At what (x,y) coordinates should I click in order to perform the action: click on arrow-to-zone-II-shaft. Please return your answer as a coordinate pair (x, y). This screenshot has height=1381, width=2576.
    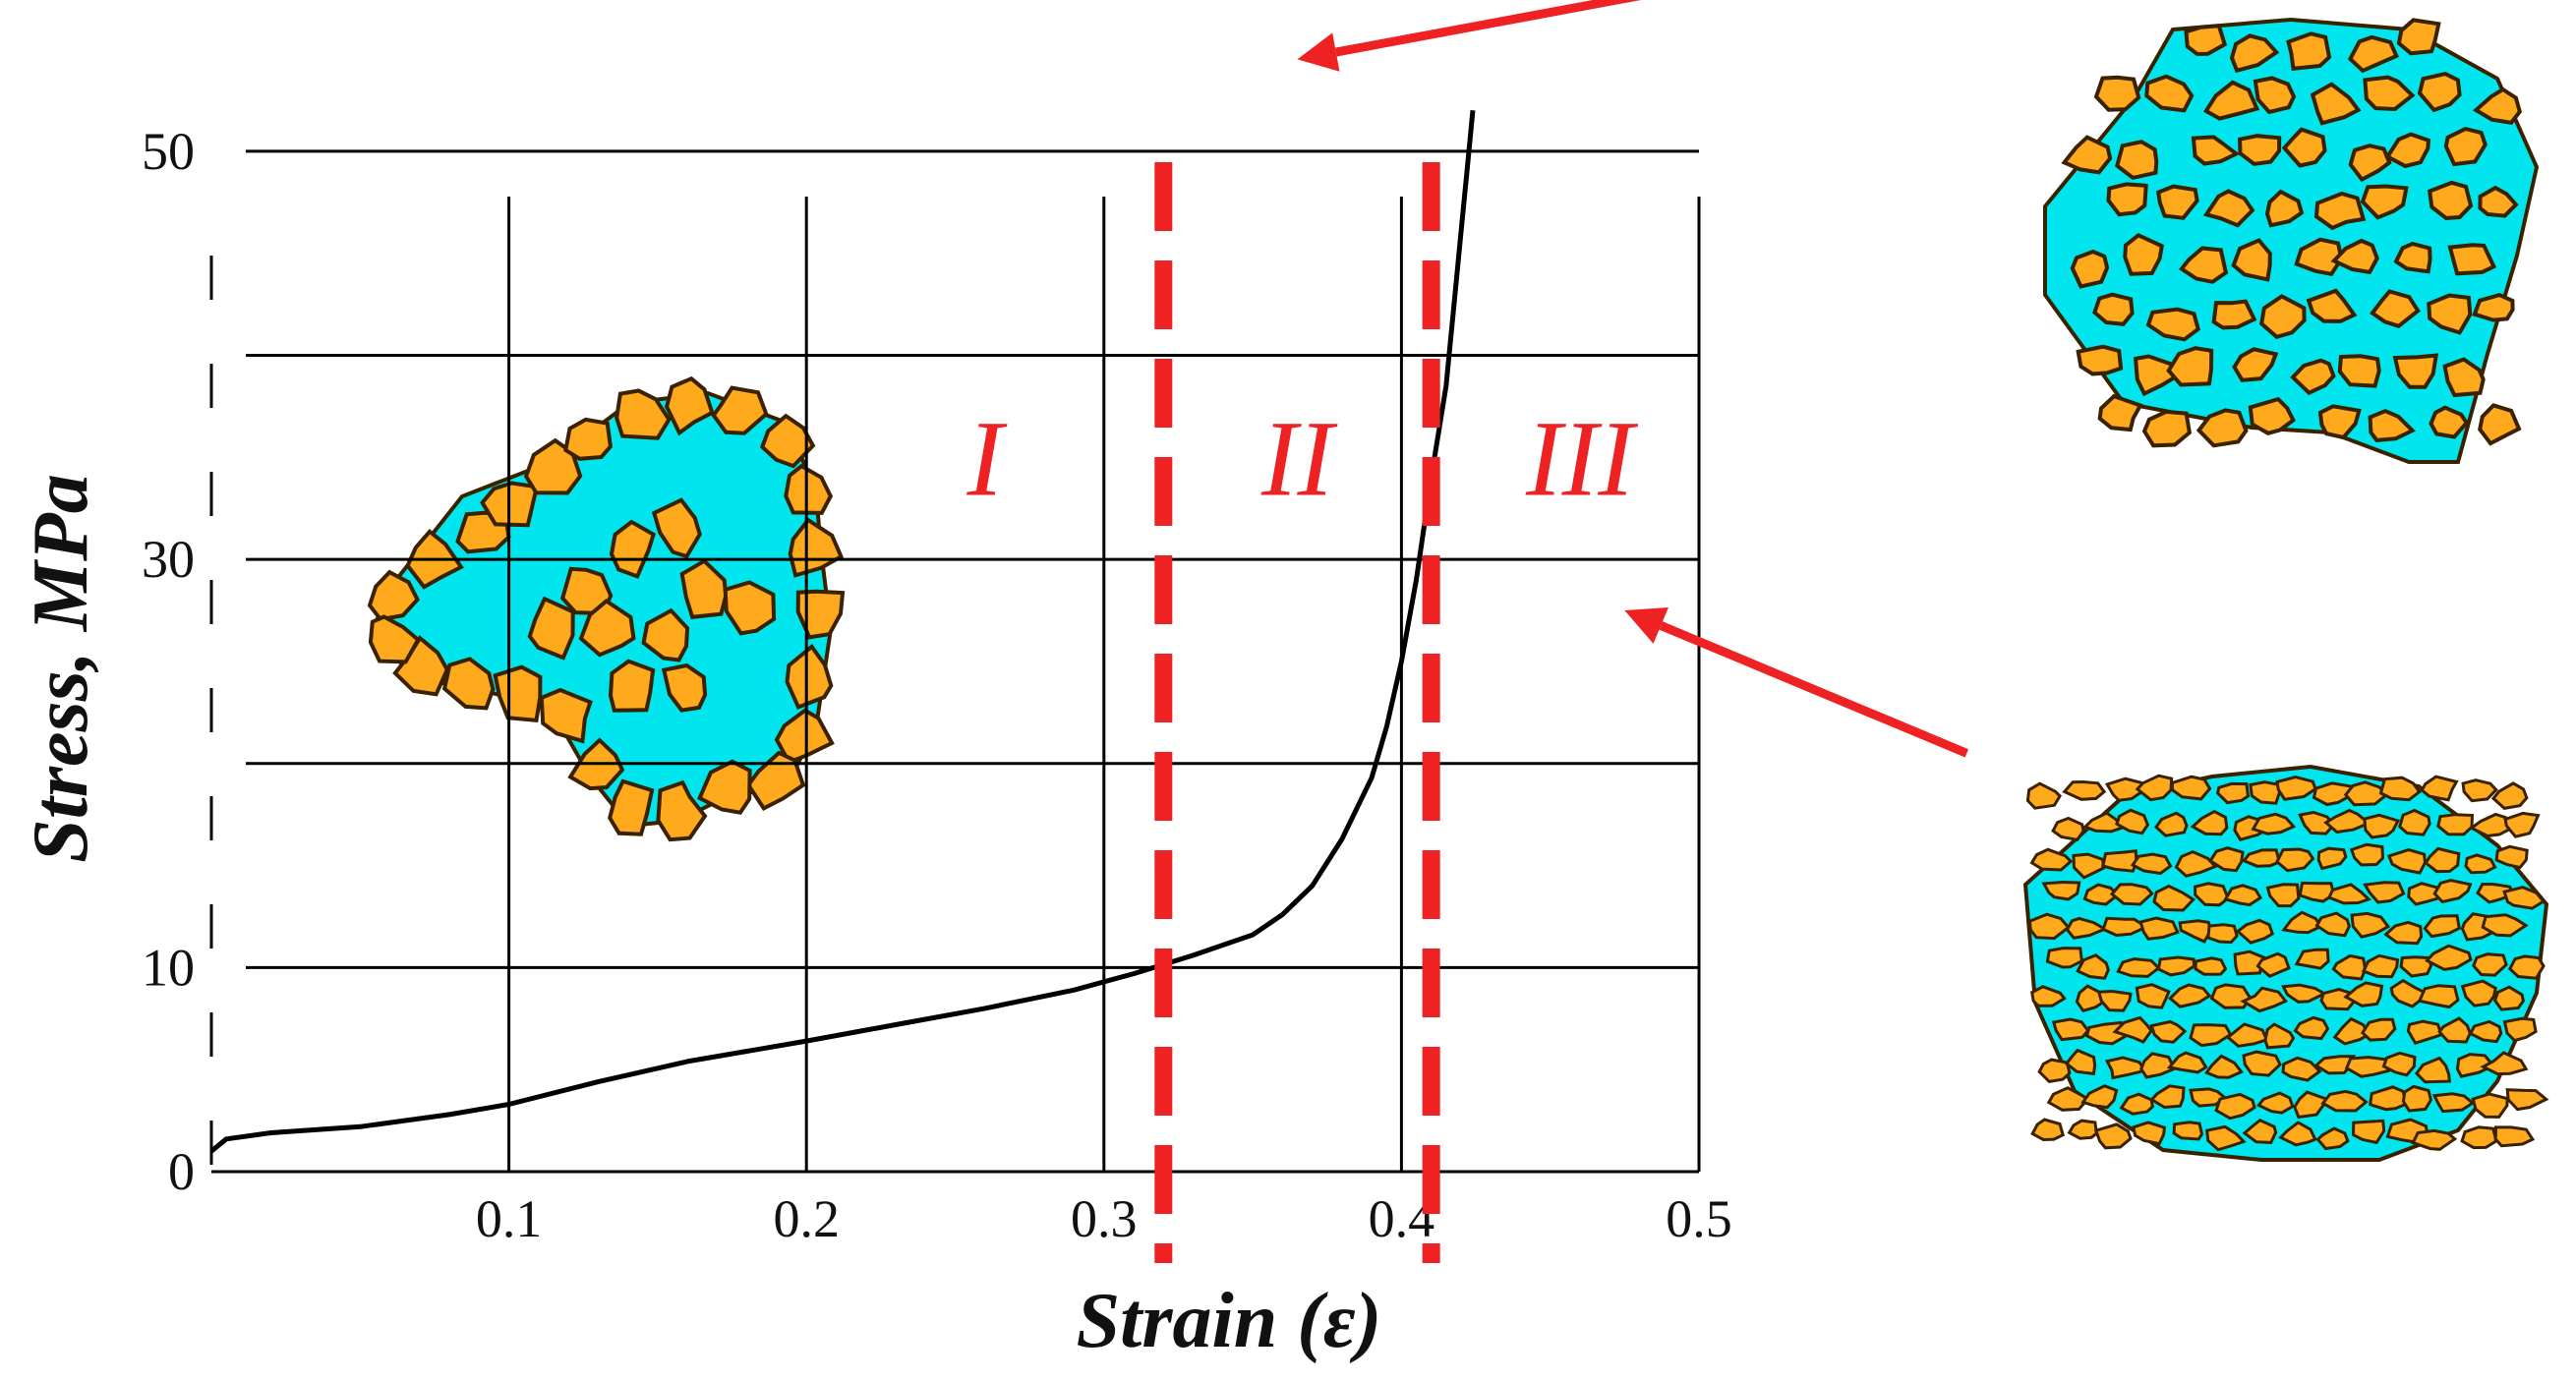
    Looking at the image, I should click on (1488, 28).